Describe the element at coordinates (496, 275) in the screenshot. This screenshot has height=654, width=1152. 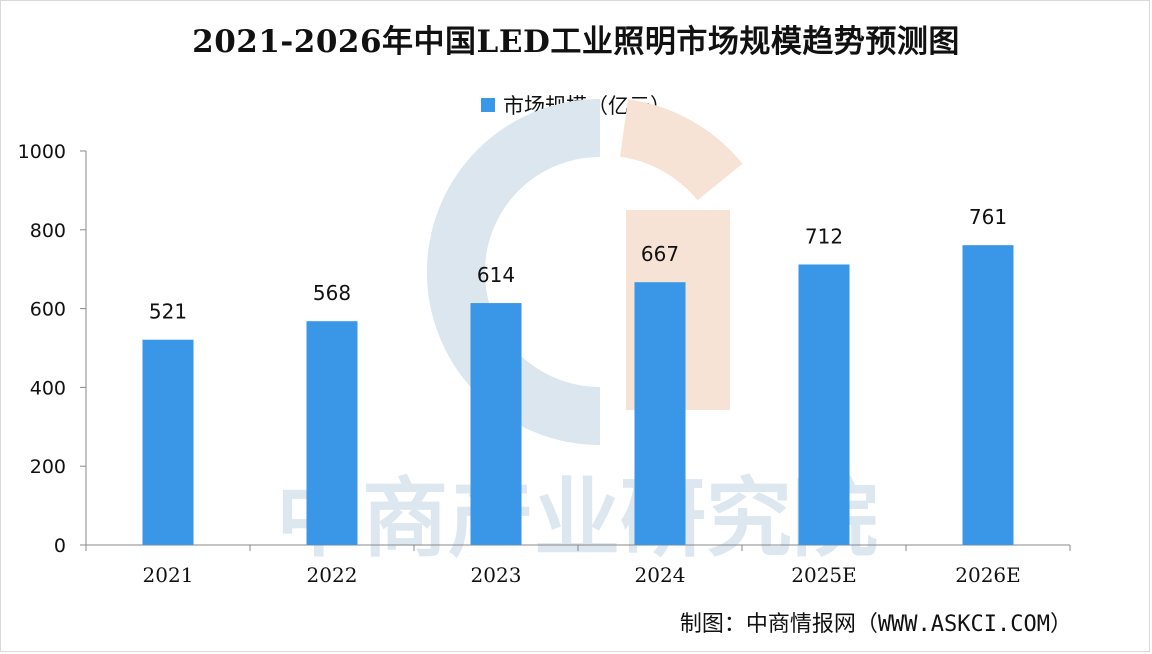
I see `data-label-2023: 614` at that location.